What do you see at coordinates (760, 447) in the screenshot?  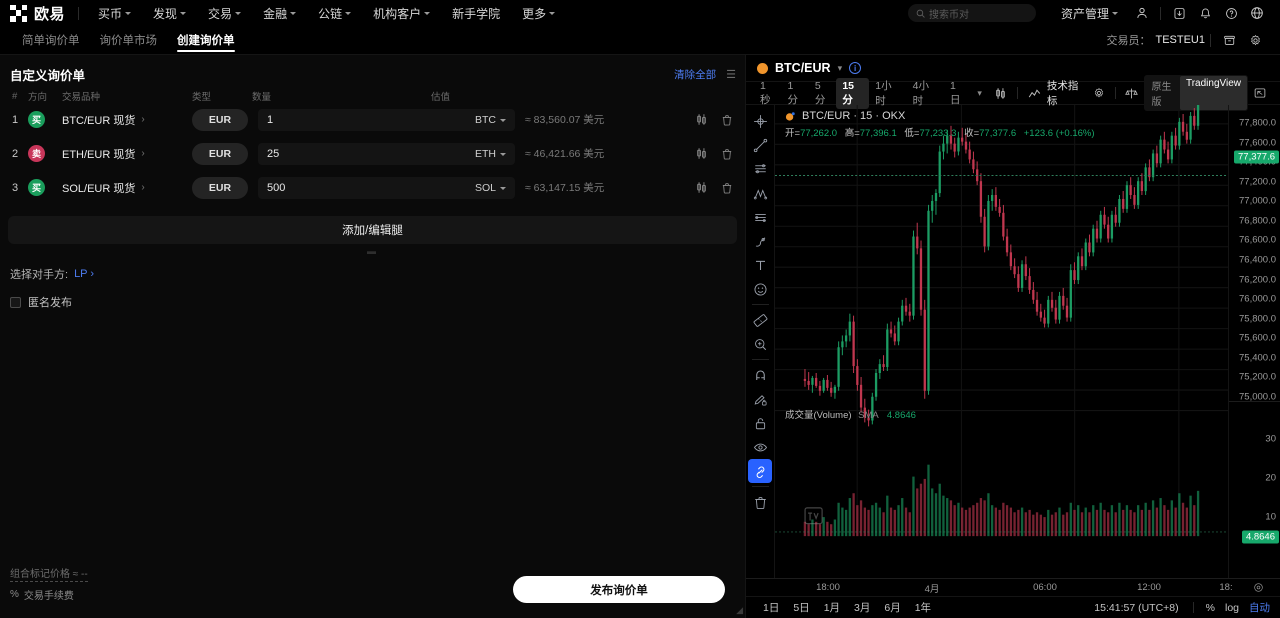 I see `hide-drawings-tool` at bounding box center [760, 447].